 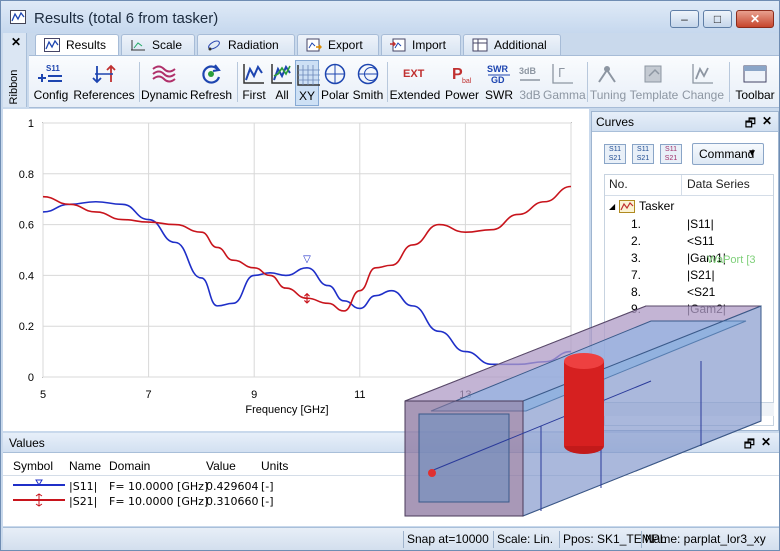 I want to click on horizontal-scrollbar, so click(x=689, y=409).